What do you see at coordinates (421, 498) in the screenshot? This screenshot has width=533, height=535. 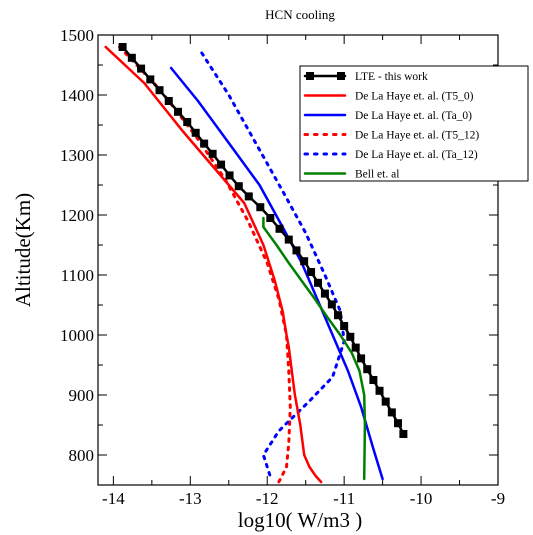 I see `x-tick-label: -10` at bounding box center [421, 498].